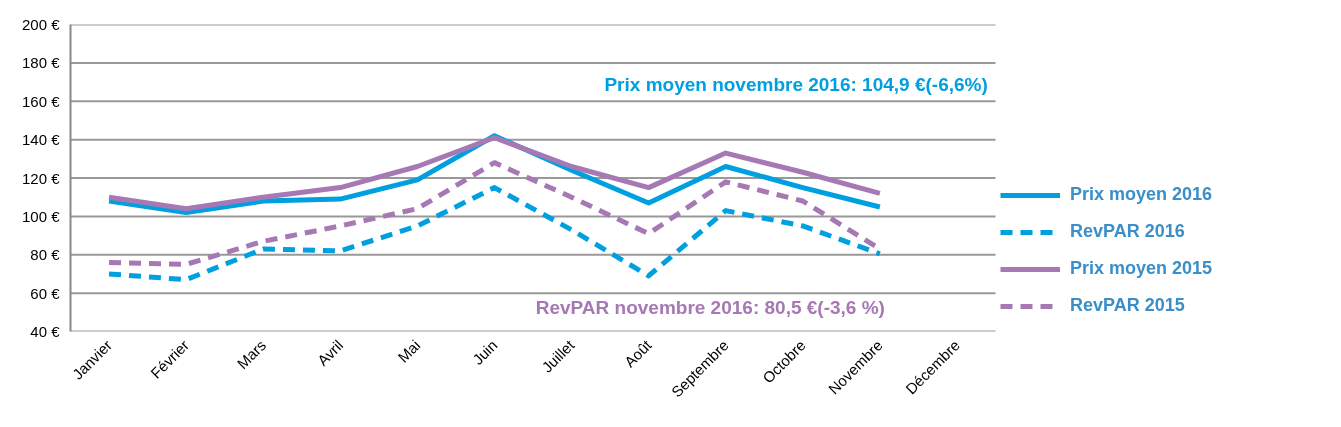 This screenshot has height=427, width=1341. Describe the element at coordinates (41, 63) in the screenshot. I see `y-tick-label: 180 €` at that location.